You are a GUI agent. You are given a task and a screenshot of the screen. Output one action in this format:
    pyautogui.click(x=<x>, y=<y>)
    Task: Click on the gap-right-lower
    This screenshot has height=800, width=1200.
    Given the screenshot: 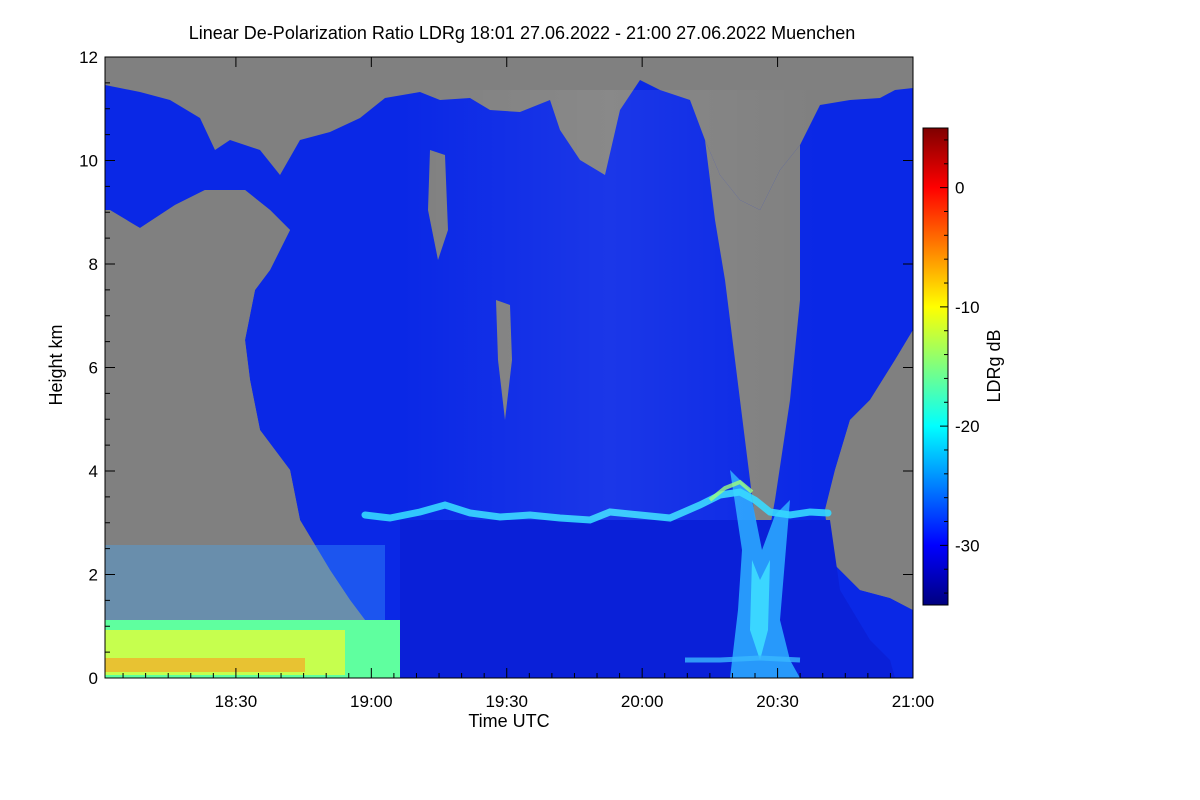 What is the action you would take?
    pyautogui.click(x=869, y=470)
    